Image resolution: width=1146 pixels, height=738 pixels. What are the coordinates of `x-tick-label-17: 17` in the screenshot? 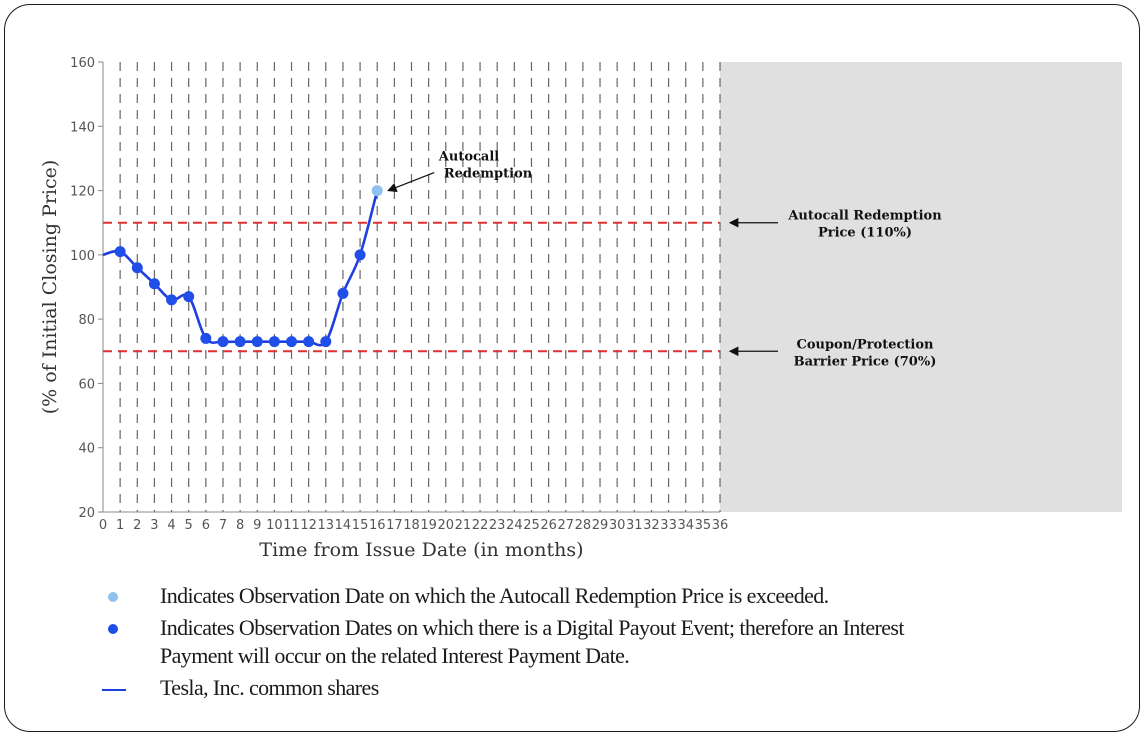 It's located at (394, 525).